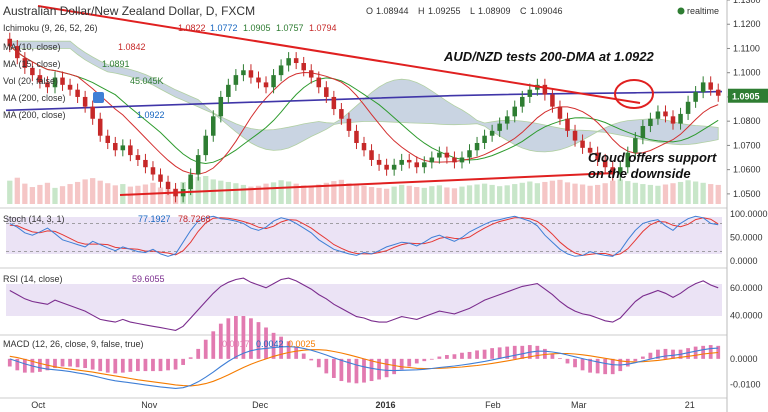 The image size is (768, 412). What do you see at coordinates (367, 184) in the screenshot?
I see `support-trendline` at bounding box center [367, 184].